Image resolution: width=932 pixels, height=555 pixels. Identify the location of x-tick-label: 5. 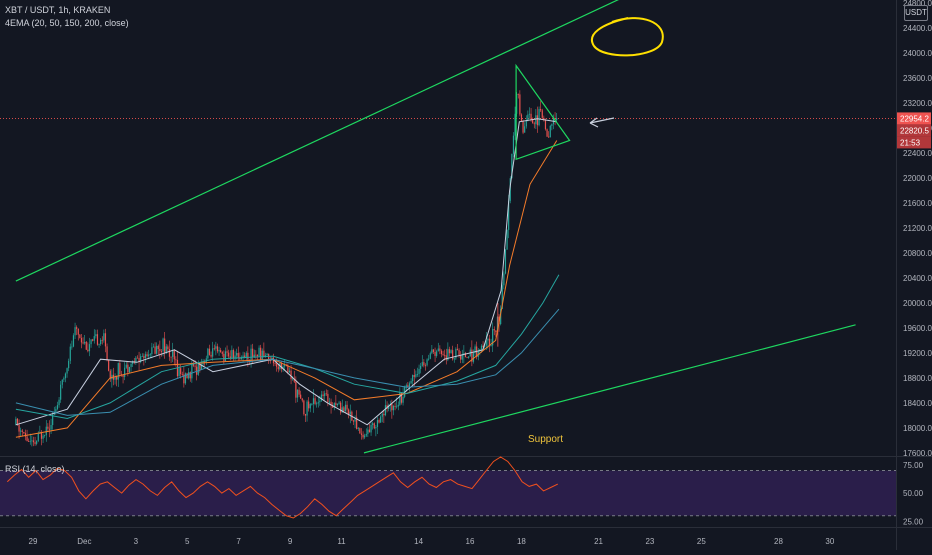
(187, 541).